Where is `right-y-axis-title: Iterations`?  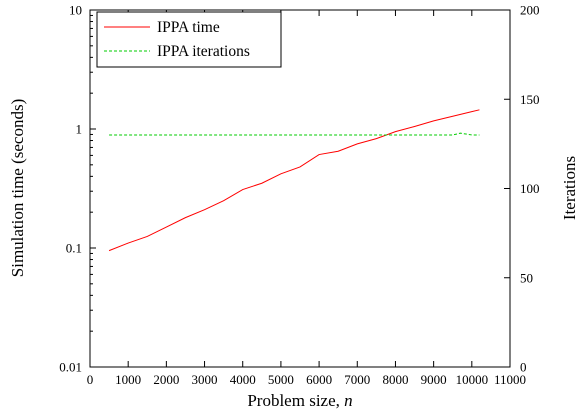 right-y-axis-title: Iterations is located at coordinates (569, 188).